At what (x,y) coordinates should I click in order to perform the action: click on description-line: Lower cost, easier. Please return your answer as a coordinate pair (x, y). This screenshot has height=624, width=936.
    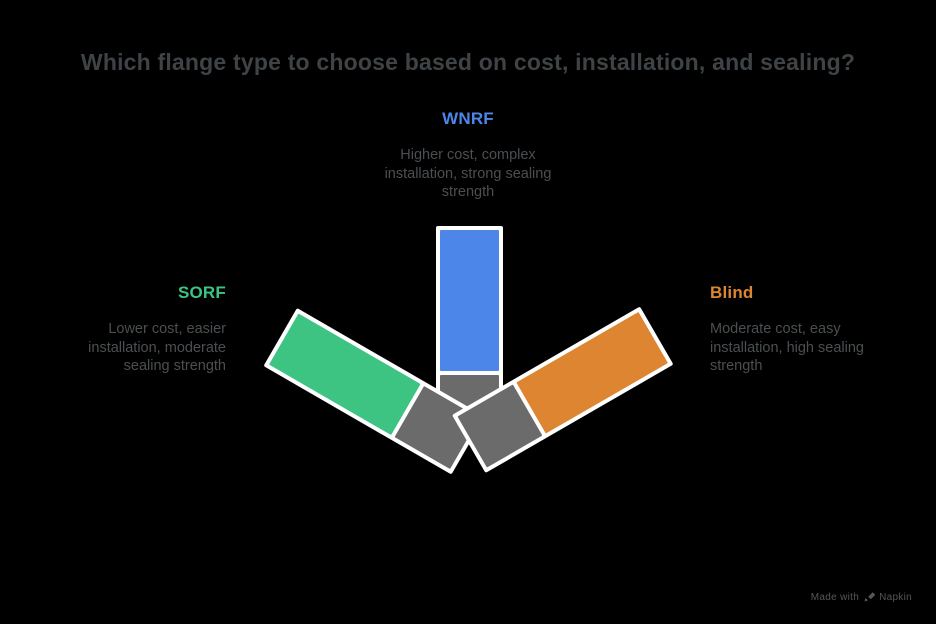
    Looking at the image, I should click on (167, 329).